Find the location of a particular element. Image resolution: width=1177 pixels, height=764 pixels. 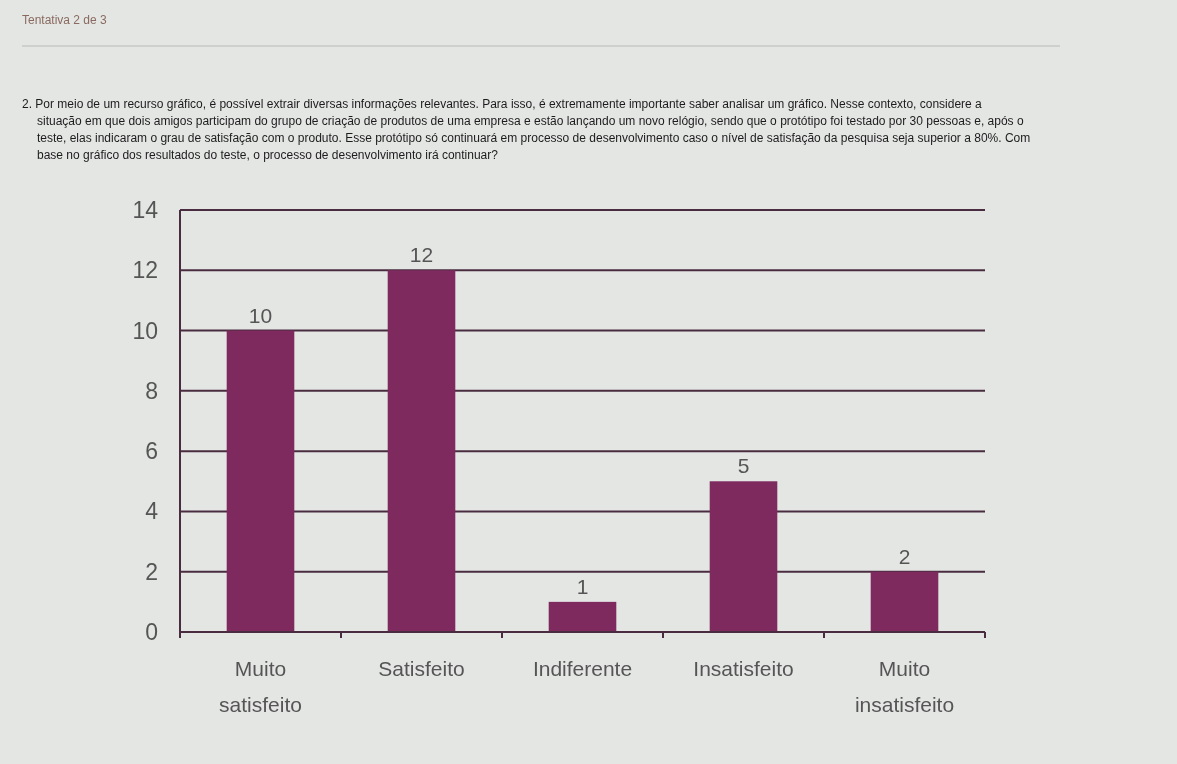

x-tick-label: Muito insatisfeito is located at coordinates (904, 686).